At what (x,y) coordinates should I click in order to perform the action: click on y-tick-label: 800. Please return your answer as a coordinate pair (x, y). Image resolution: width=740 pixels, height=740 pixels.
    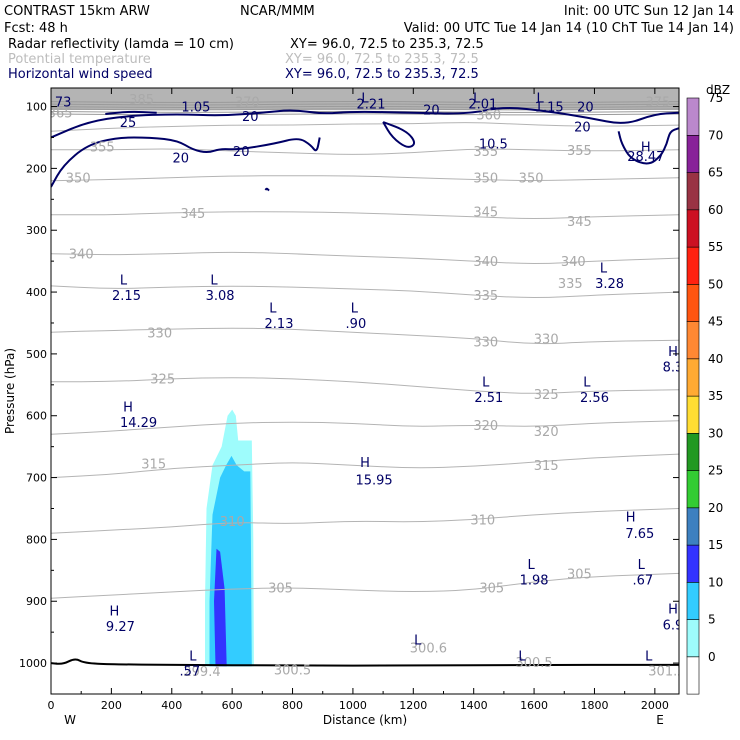
    Looking at the image, I should click on (36, 539).